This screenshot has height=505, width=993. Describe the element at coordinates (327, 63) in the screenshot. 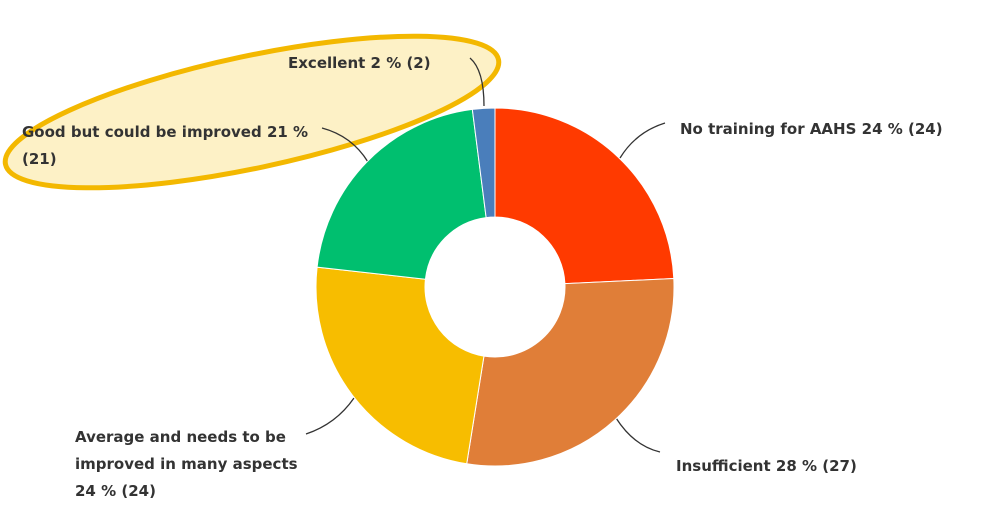

I see `category-label: Excellent` at that location.